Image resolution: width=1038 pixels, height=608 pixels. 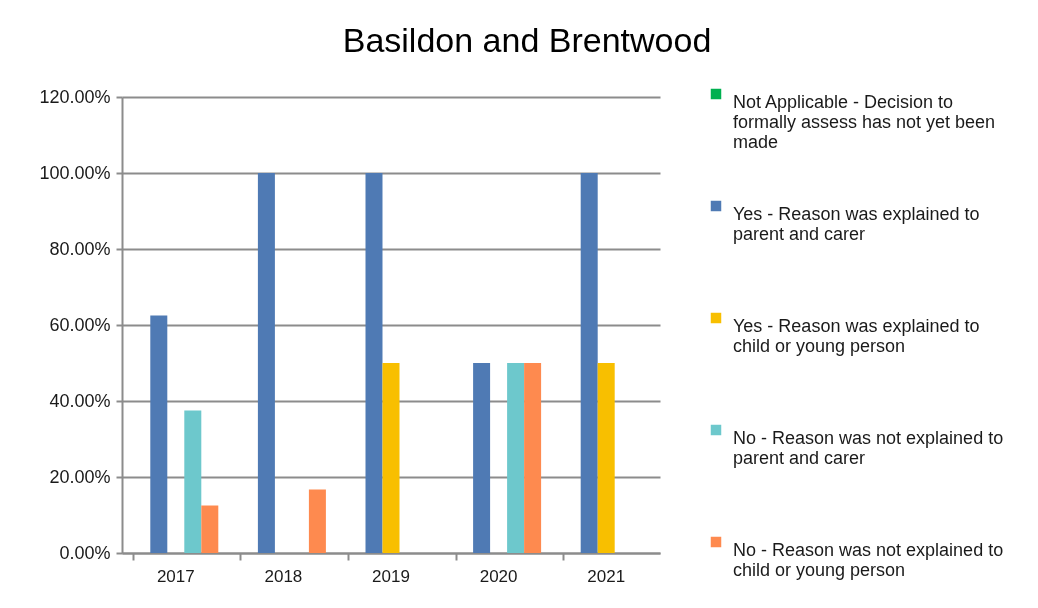 What do you see at coordinates (80, 324) in the screenshot?
I see `y-tick-label: 60.00%` at bounding box center [80, 324].